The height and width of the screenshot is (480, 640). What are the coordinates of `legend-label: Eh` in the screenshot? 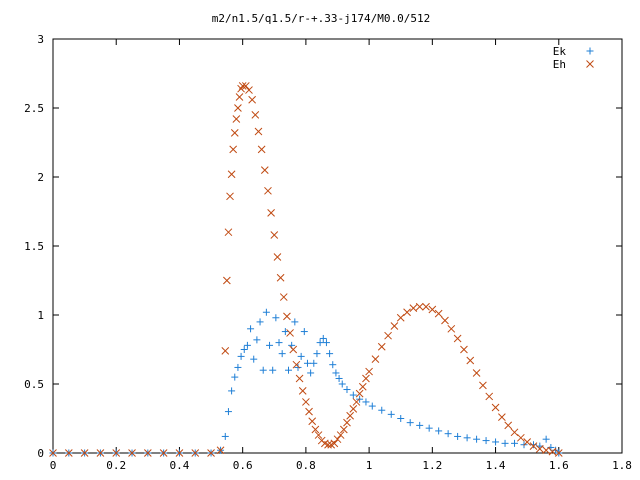 It's located at (559, 64).